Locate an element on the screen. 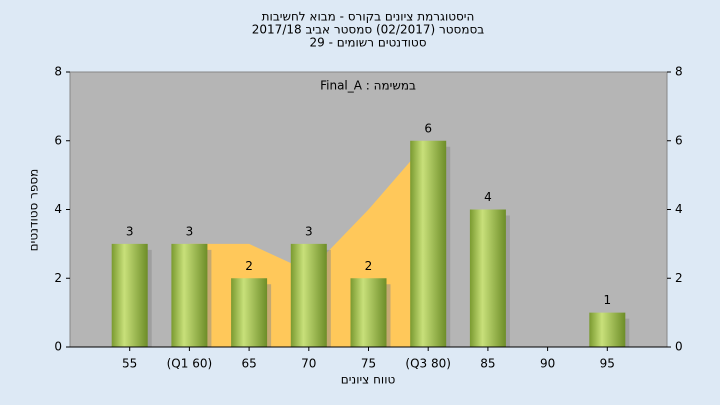 Image resolution: width=720 pixels, height=405 pixels. y2-tick-label: 6 is located at coordinates (679, 140).